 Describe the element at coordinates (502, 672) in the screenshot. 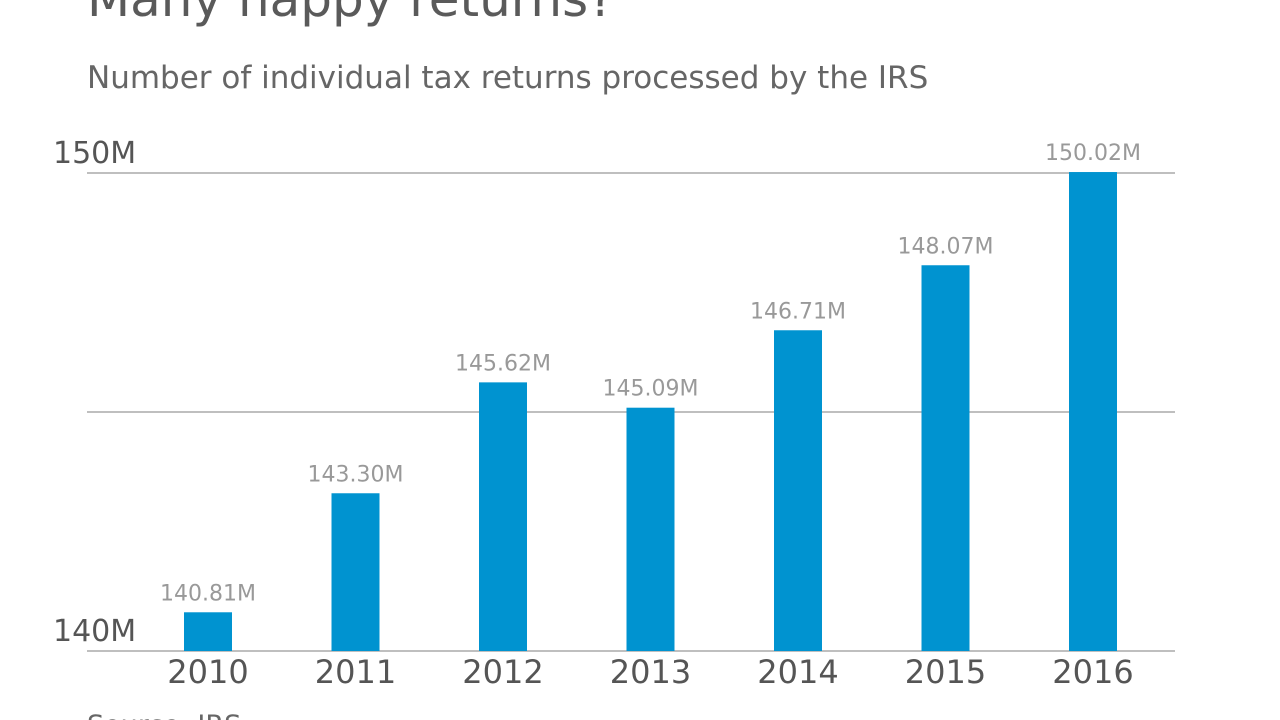

I see `x-tick-label: 2012` at that location.